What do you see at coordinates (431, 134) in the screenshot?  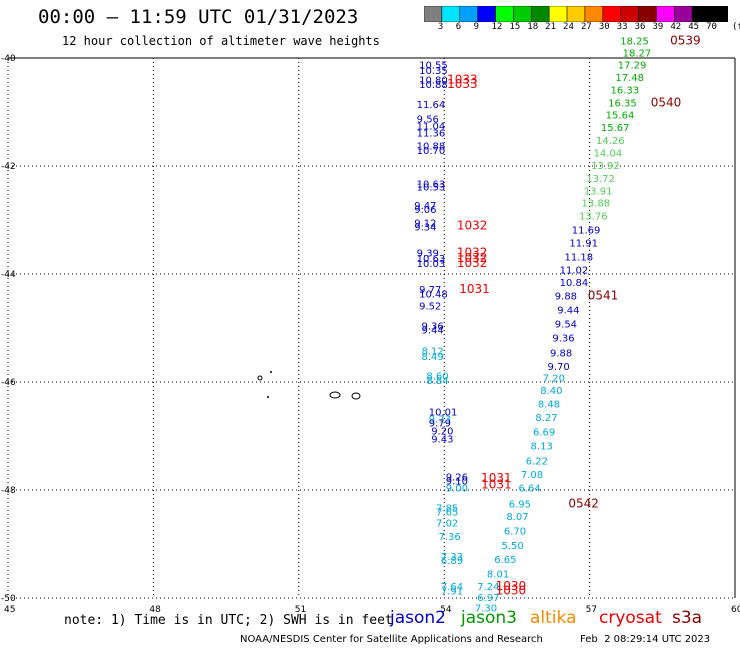 I see `wave-height-label: 11.36` at bounding box center [431, 134].